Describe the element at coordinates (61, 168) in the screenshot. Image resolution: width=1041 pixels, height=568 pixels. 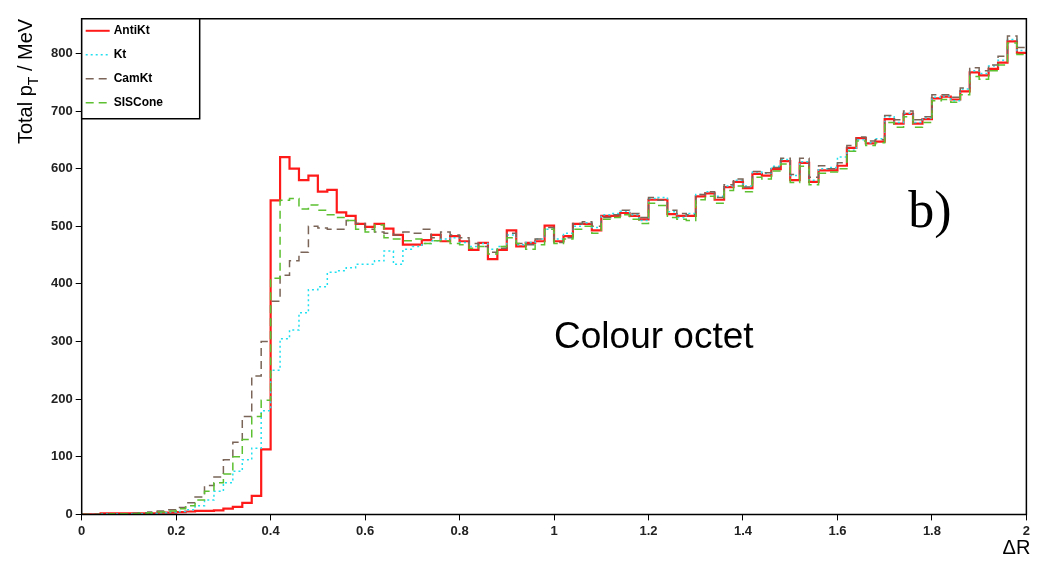
I see `y-tick-label: 600` at that location.